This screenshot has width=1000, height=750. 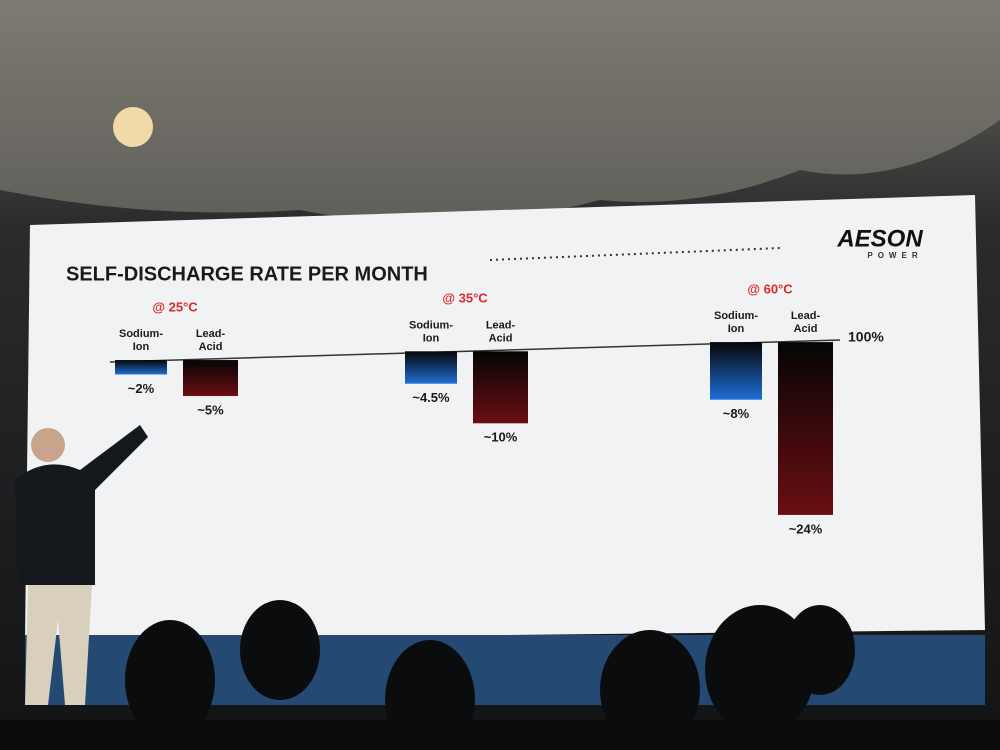 I want to click on value-label: ~24%, so click(x=806, y=528).